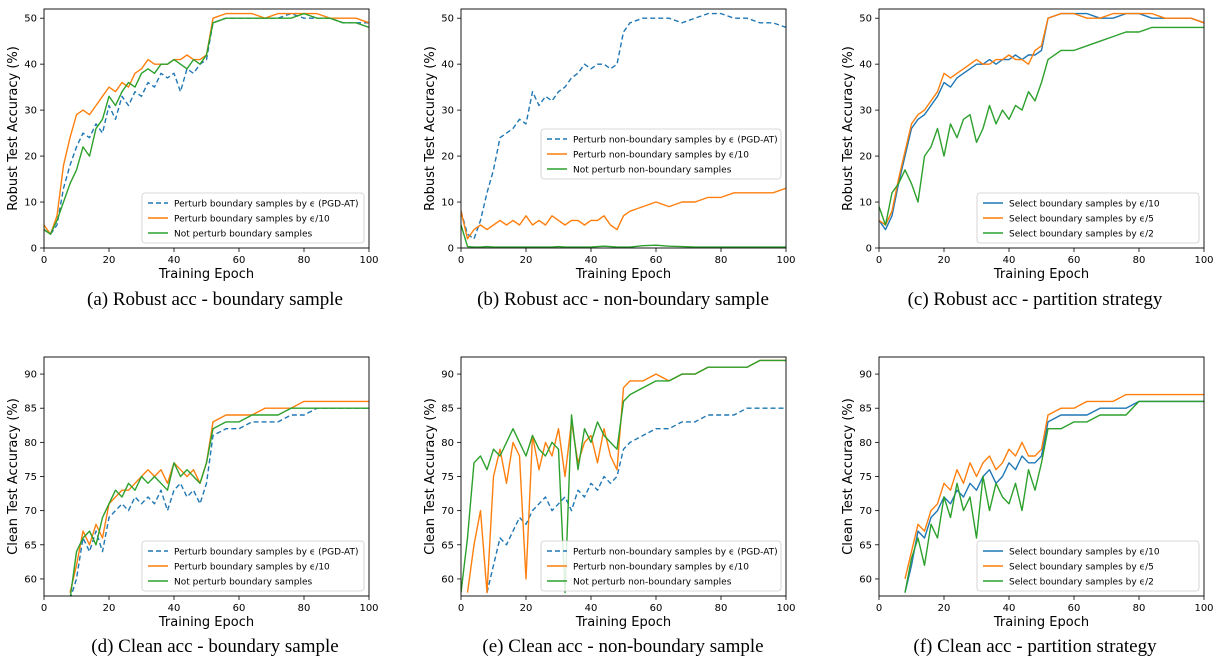 The image size is (1217, 662). Describe the element at coordinates (623, 646) in the screenshot. I see `caption-e: (e) Clean acc - non-boundary sample` at that location.